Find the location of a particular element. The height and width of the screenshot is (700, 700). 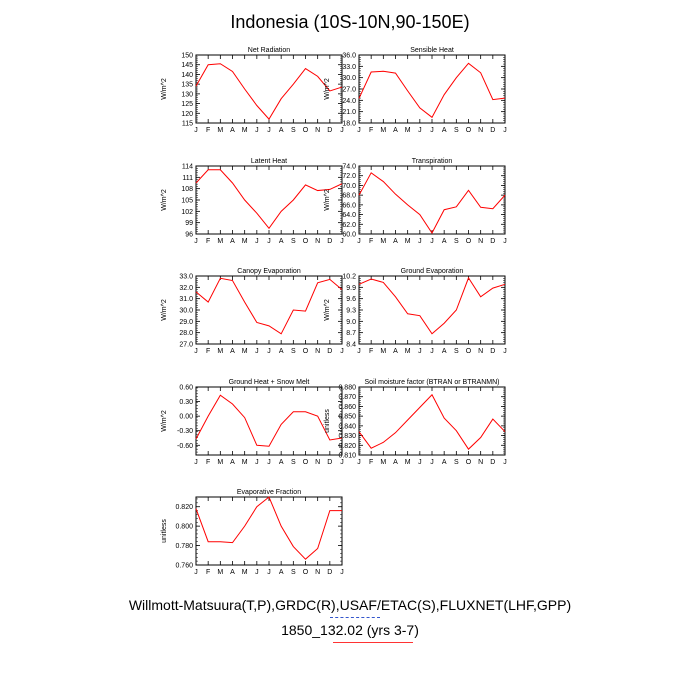

y-tick-label: 68.0 is located at coordinates (349, 196).